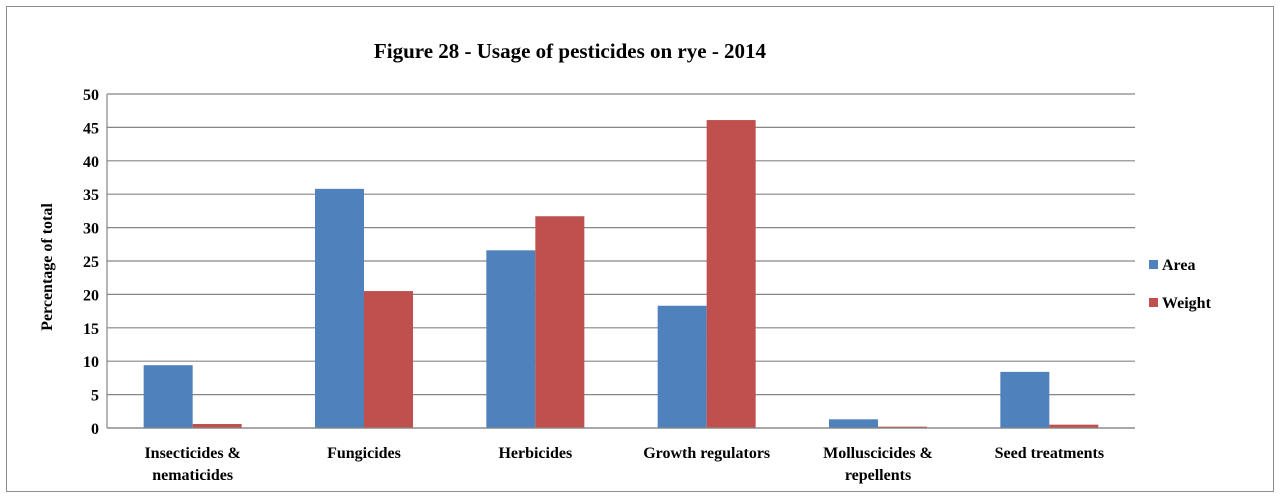  Describe the element at coordinates (1049, 453) in the screenshot. I see `x-tick-label: Seed treatments` at that location.